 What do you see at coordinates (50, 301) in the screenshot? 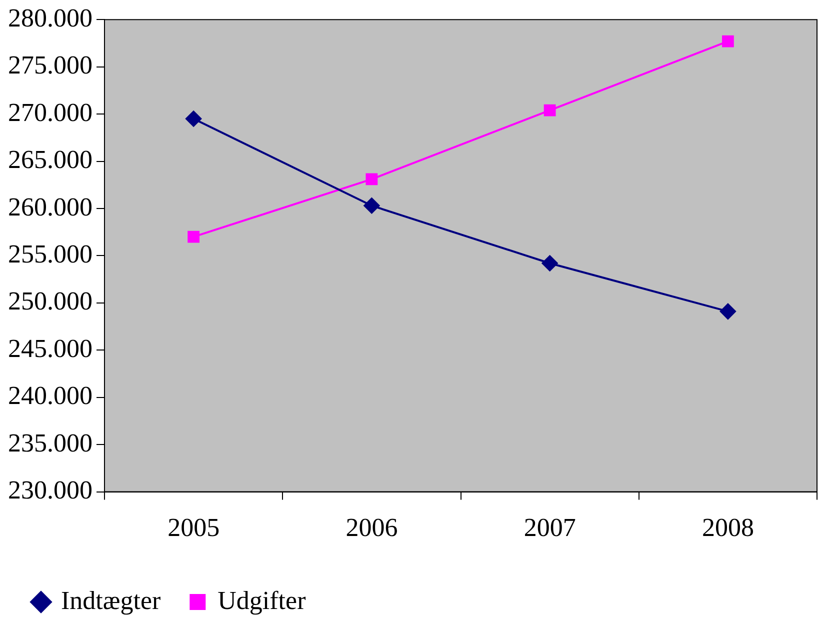
I see `y-tick-label: 250.000` at bounding box center [50, 301].